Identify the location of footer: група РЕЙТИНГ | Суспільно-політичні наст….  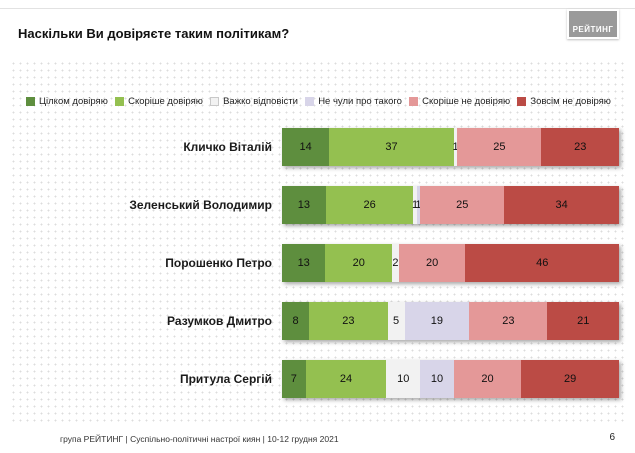
(317, 439).